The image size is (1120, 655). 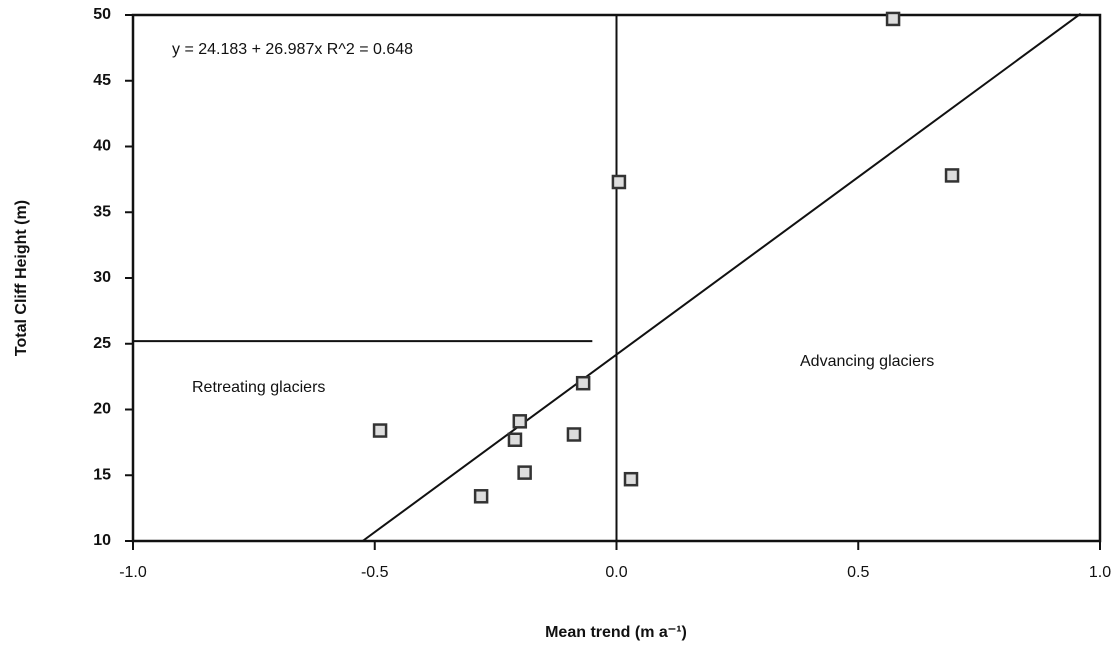 I want to click on x-axis-label: Mean trend (m a⁻¹), so click(x=616, y=632).